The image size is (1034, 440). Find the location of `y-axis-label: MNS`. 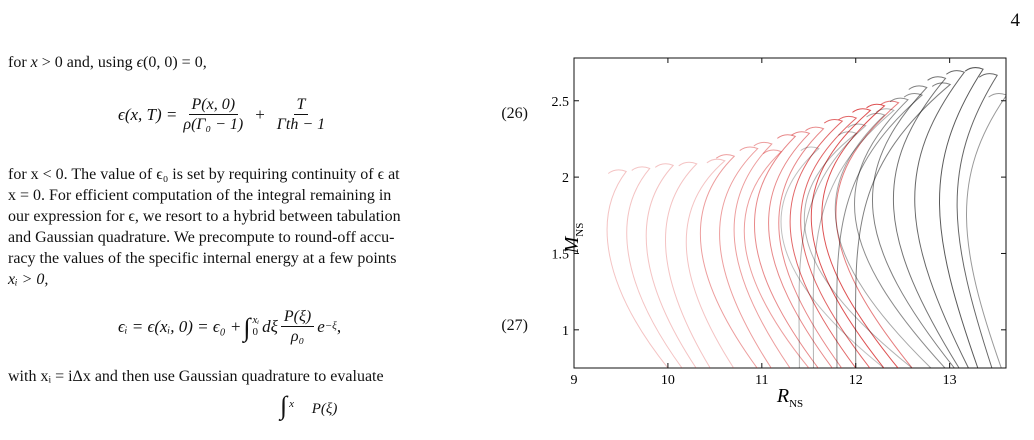

y-axis-label: MNS is located at coordinates (573, 239).